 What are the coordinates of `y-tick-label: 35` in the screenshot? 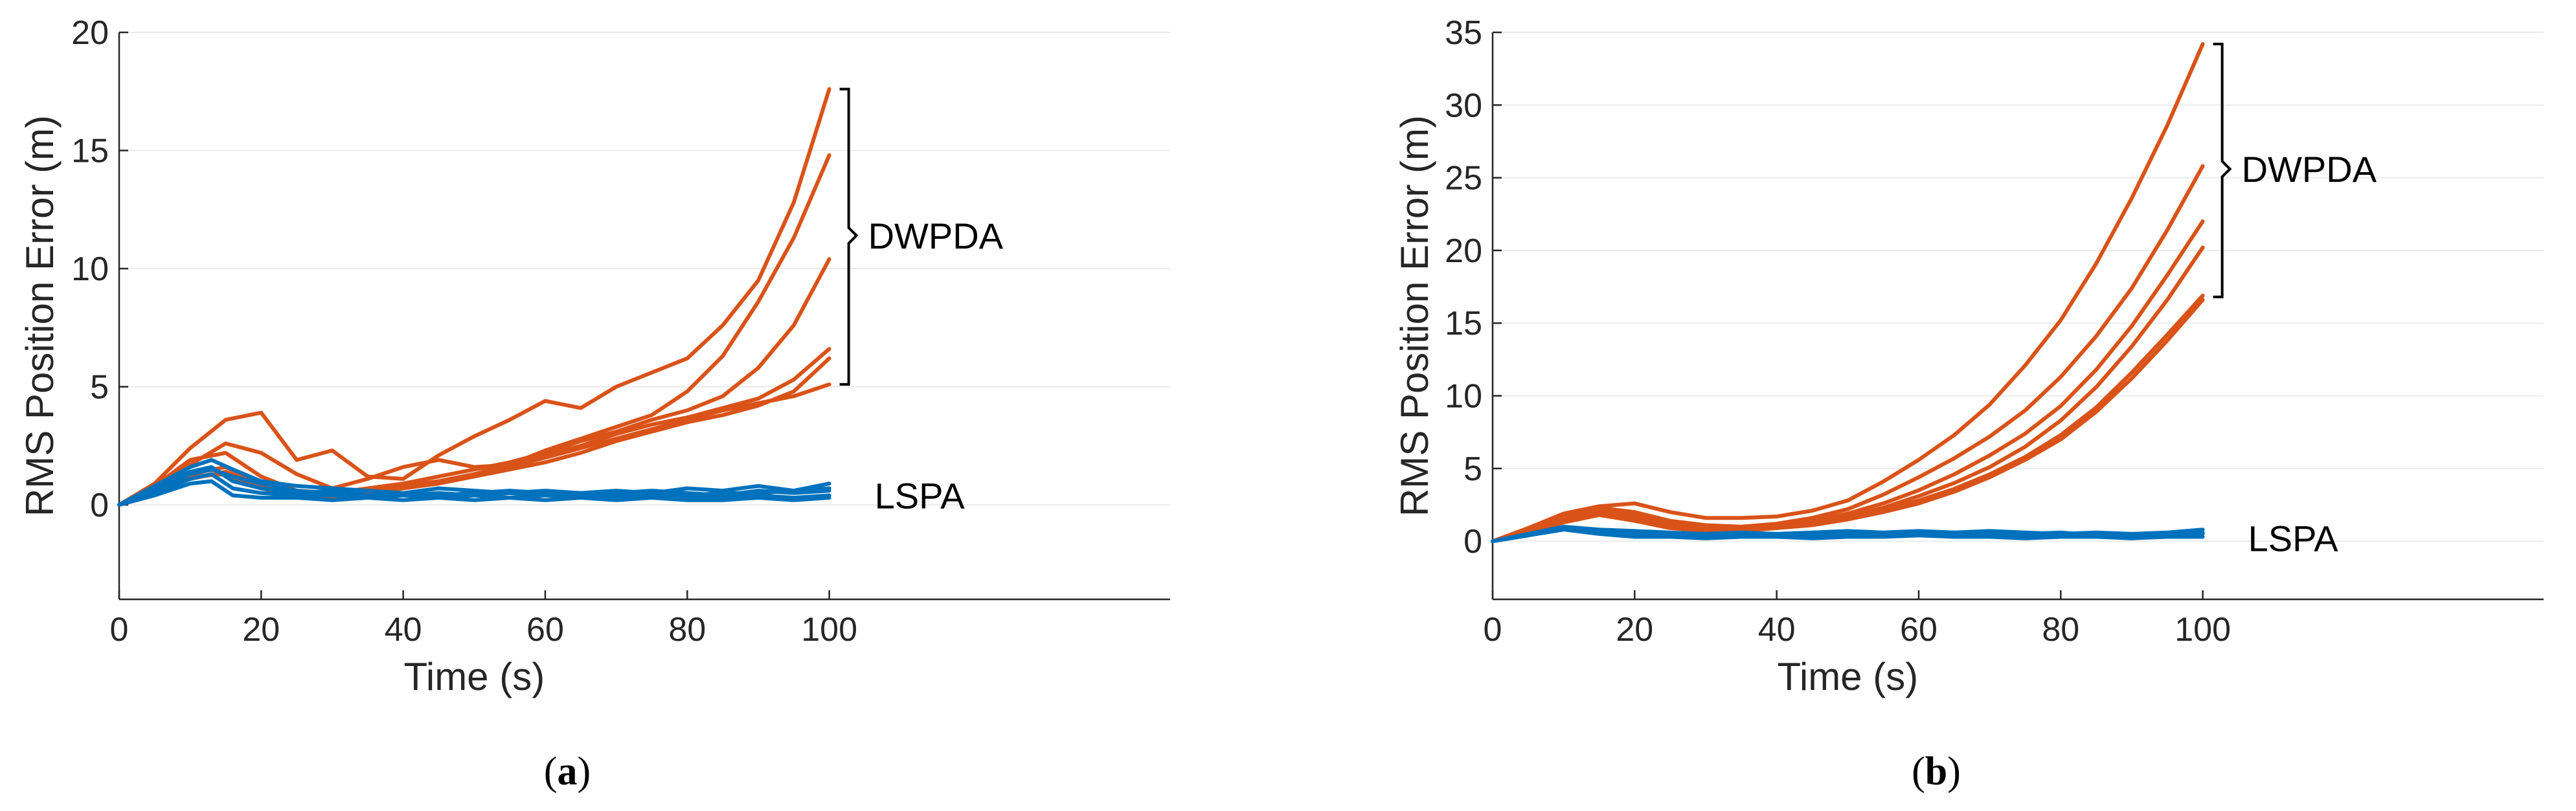 It's located at (1463, 33).